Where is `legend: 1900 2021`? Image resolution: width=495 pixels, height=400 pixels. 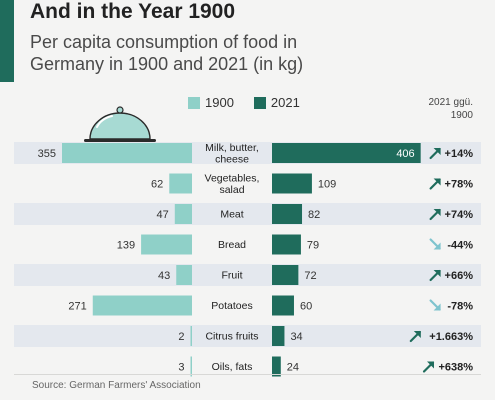
legend: 1900 2021 is located at coordinates (254, 102).